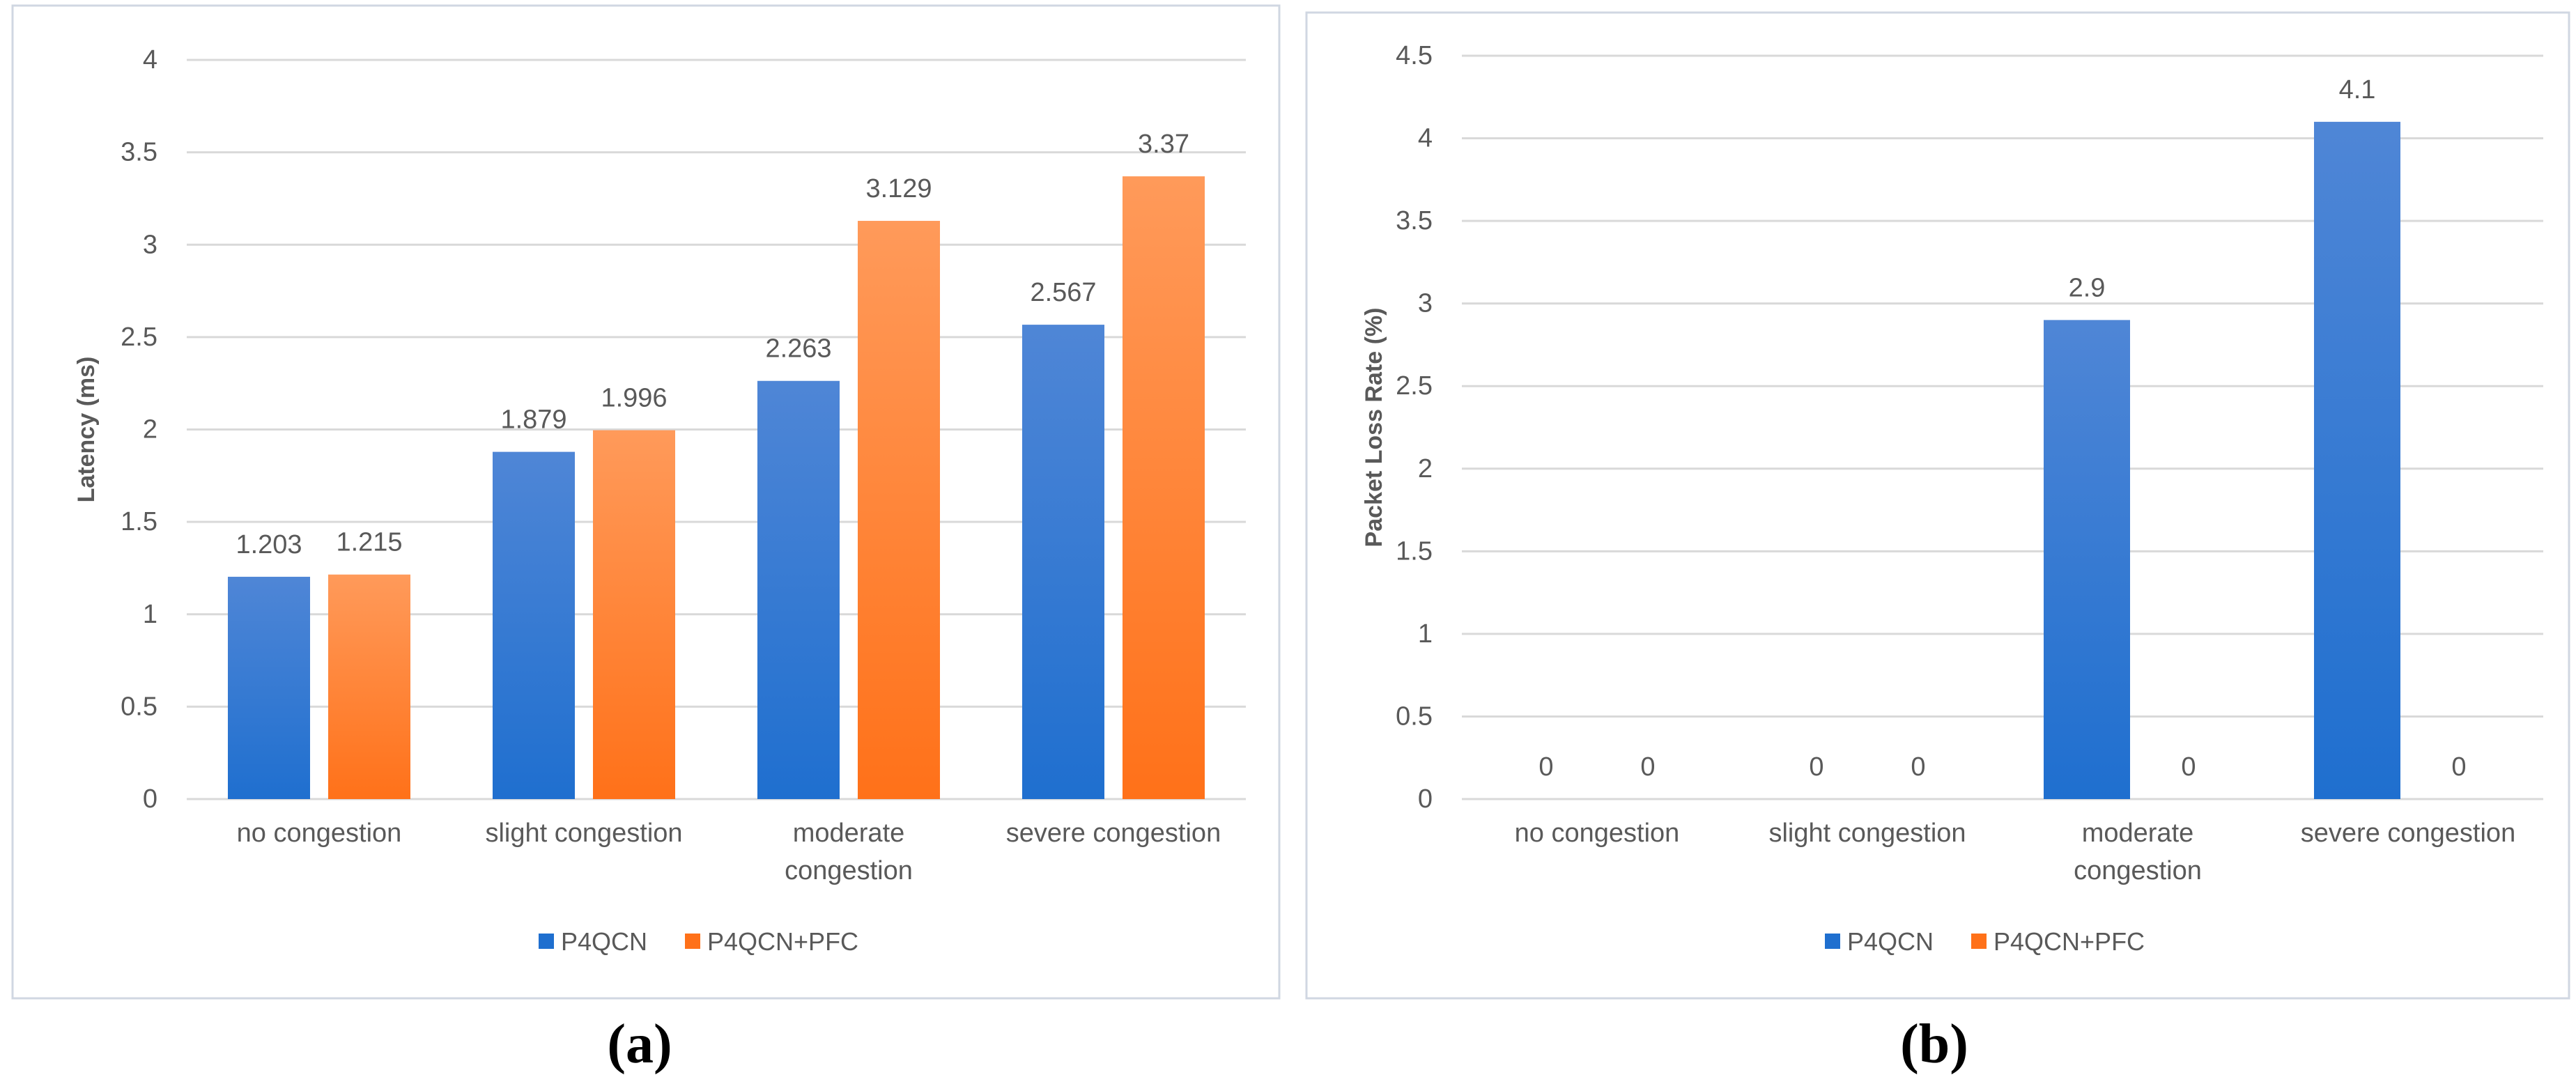  What do you see at coordinates (1934, 1044) in the screenshot?
I see `panel-label: (b)` at bounding box center [1934, 1044].